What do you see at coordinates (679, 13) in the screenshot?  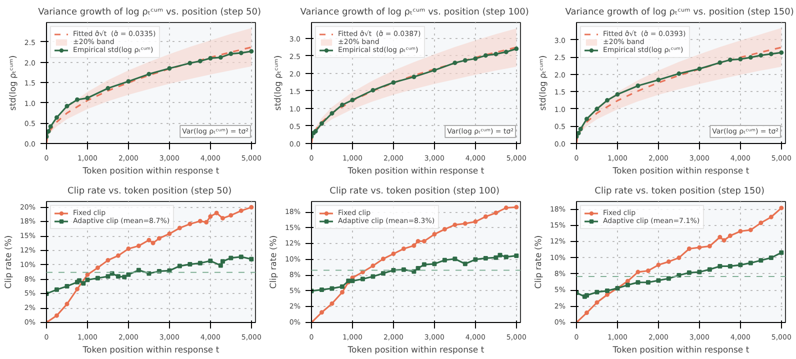 I see `chart-title: Variance growth of log ρₜᶜᵘᵐ vs. position (step 150)` at bounding box center [679, 13].